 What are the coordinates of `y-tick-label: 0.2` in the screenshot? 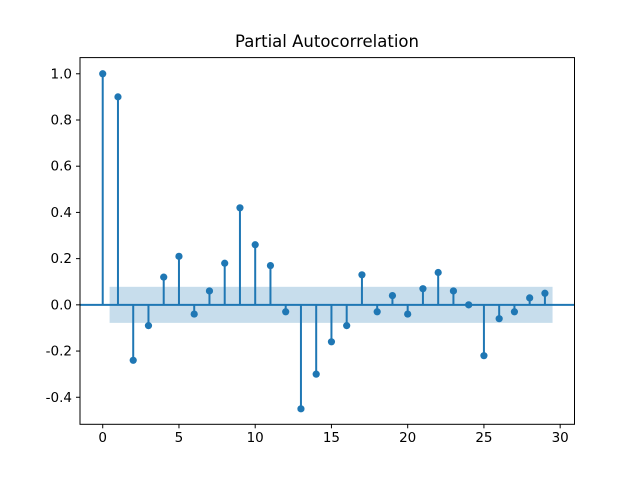 It's located at (61, 259).